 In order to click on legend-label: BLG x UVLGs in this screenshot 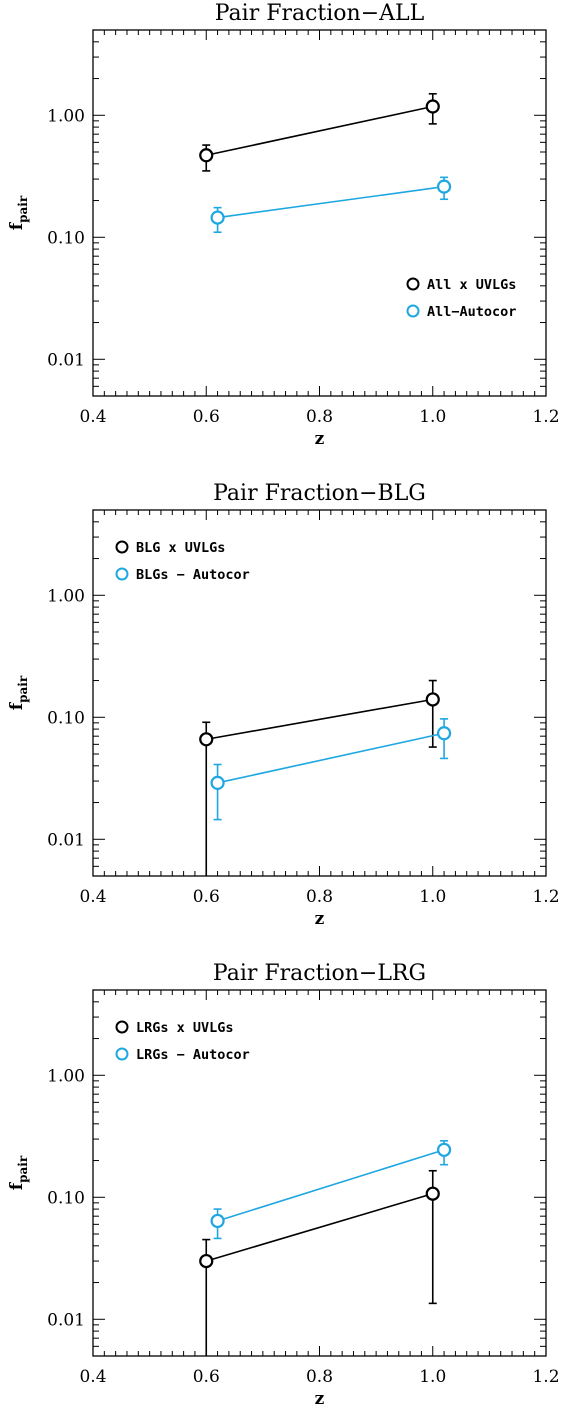, I will do `click(180, 548)`.